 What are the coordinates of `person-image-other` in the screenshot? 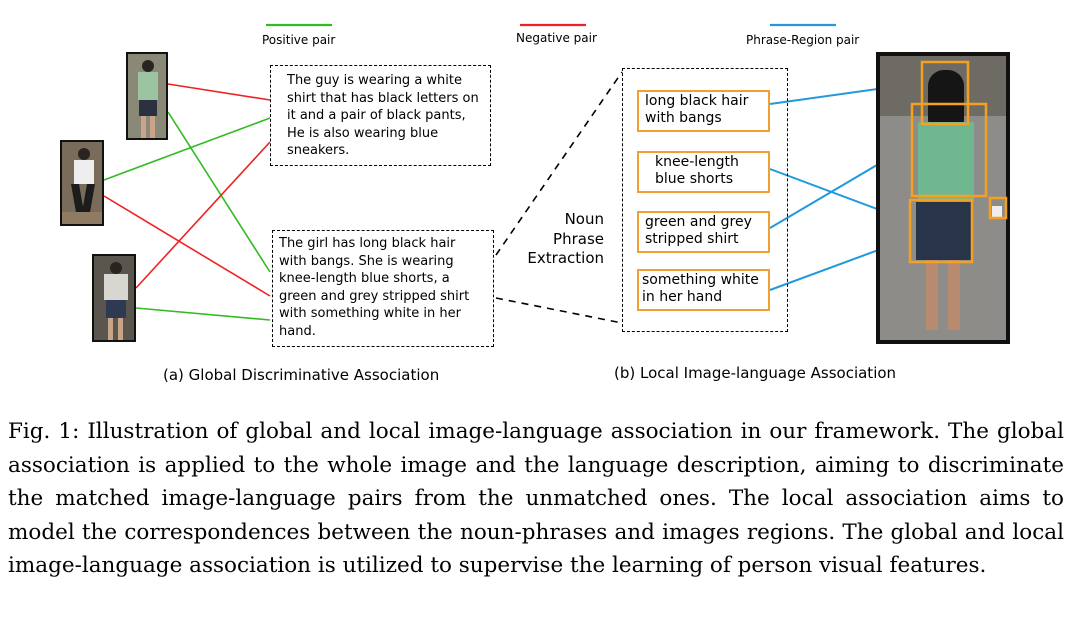 It's located at (114, 298).